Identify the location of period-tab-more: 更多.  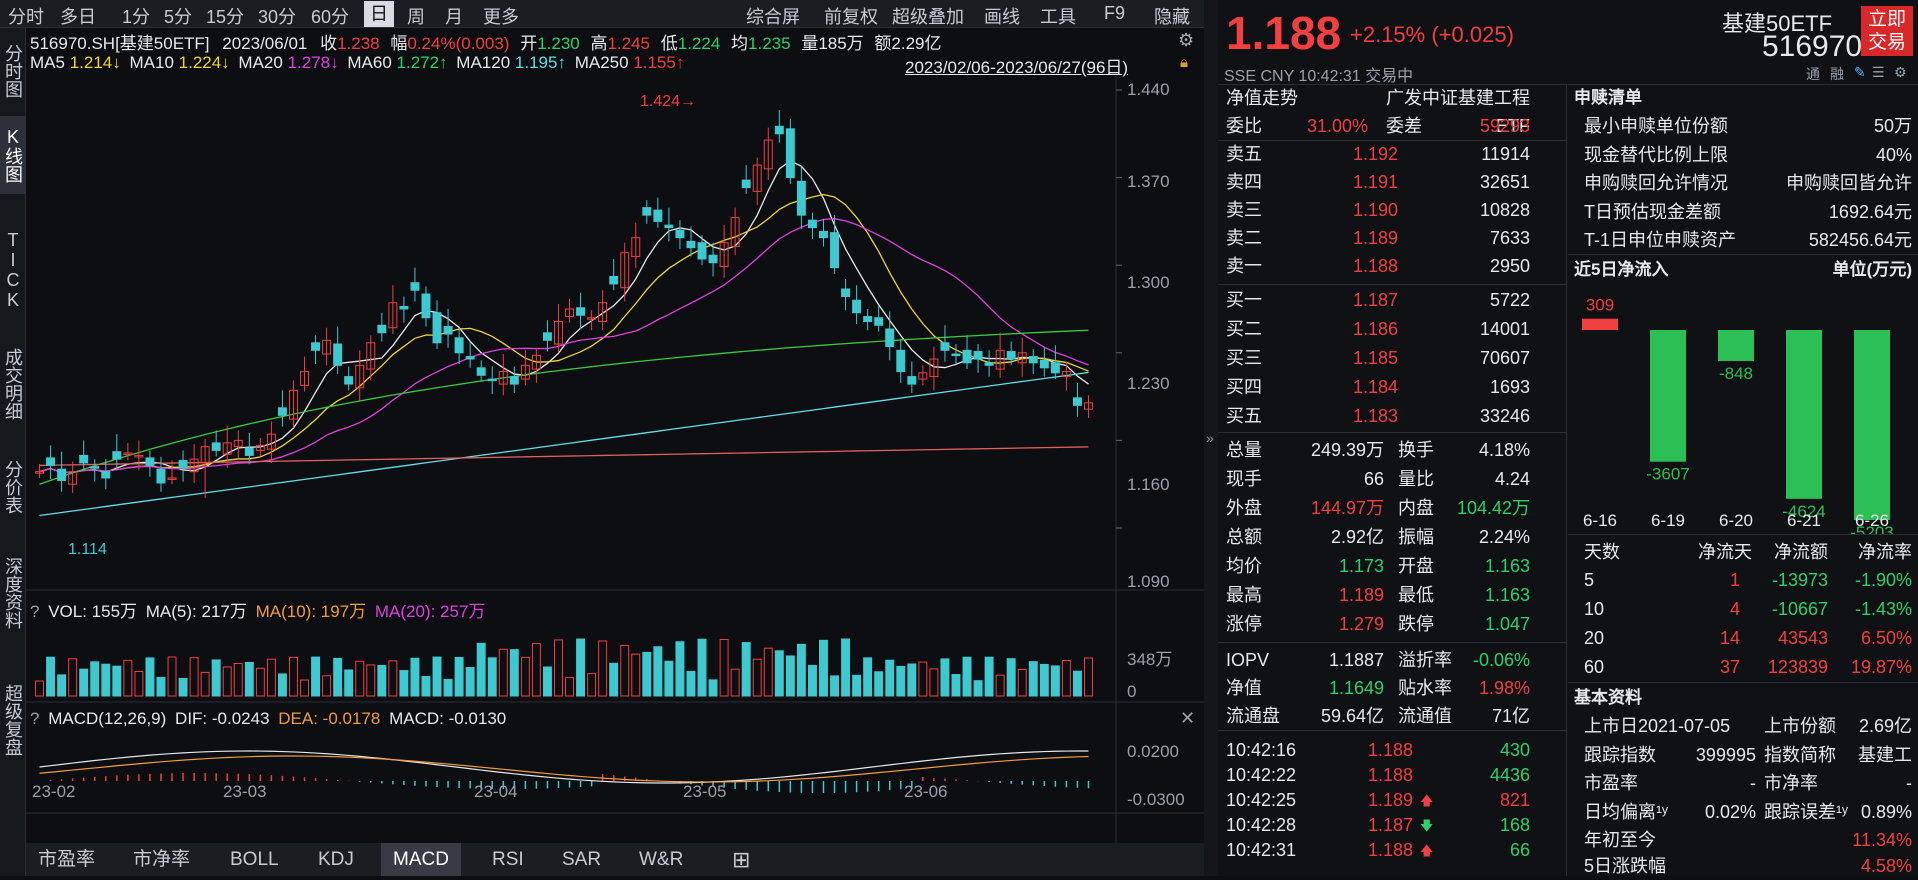
(501, 17).